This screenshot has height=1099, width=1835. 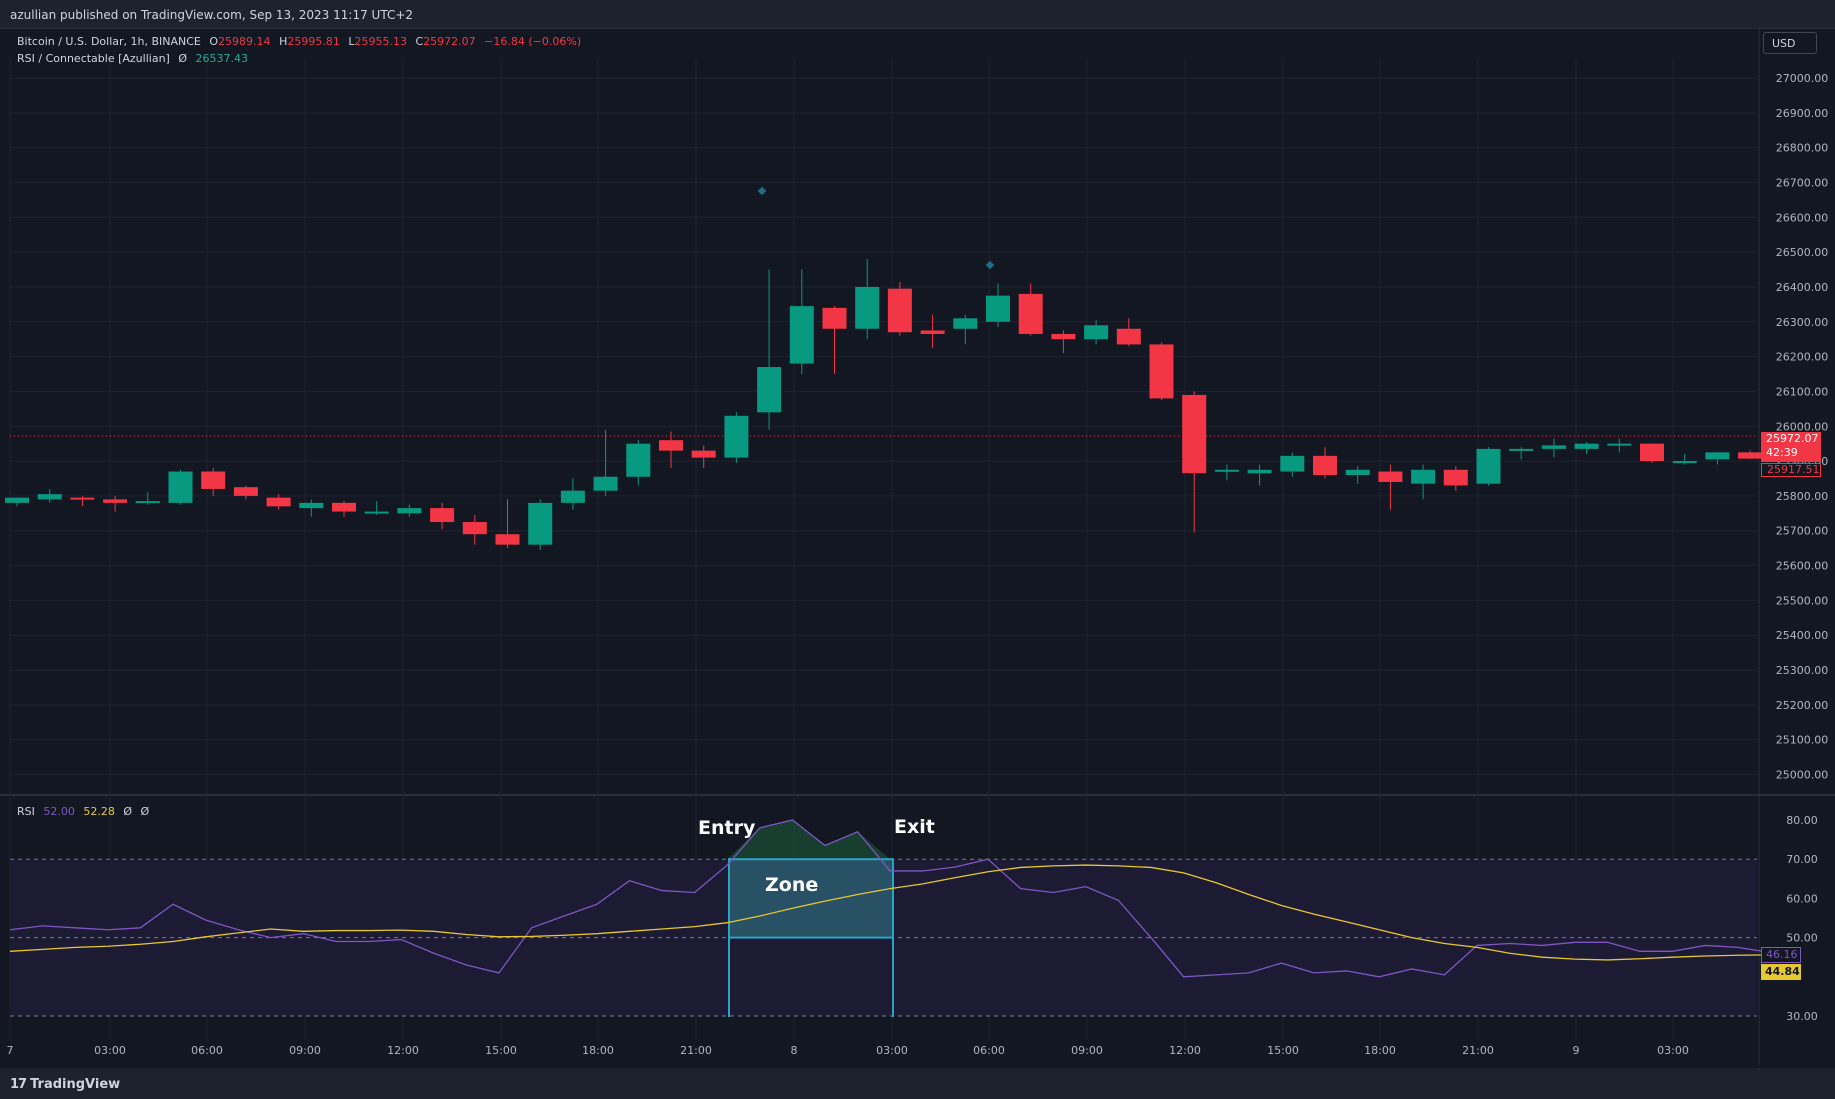 I want to click on close-value: 25972.07, so click(x=449, y=41).